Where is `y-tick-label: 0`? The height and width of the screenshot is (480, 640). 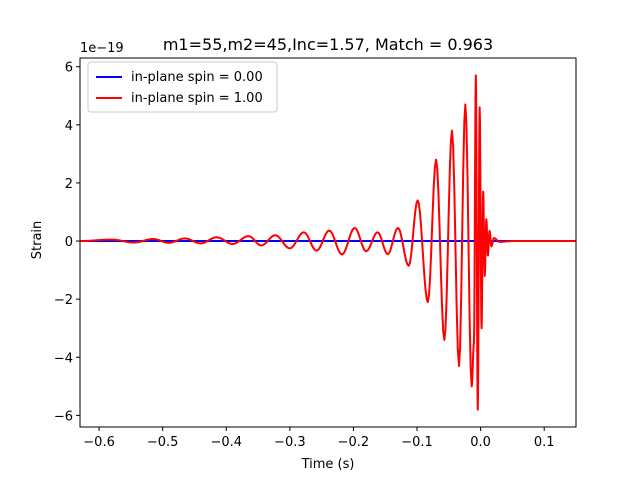 y-tick-label: 0 is located at coordinates (69, 242).